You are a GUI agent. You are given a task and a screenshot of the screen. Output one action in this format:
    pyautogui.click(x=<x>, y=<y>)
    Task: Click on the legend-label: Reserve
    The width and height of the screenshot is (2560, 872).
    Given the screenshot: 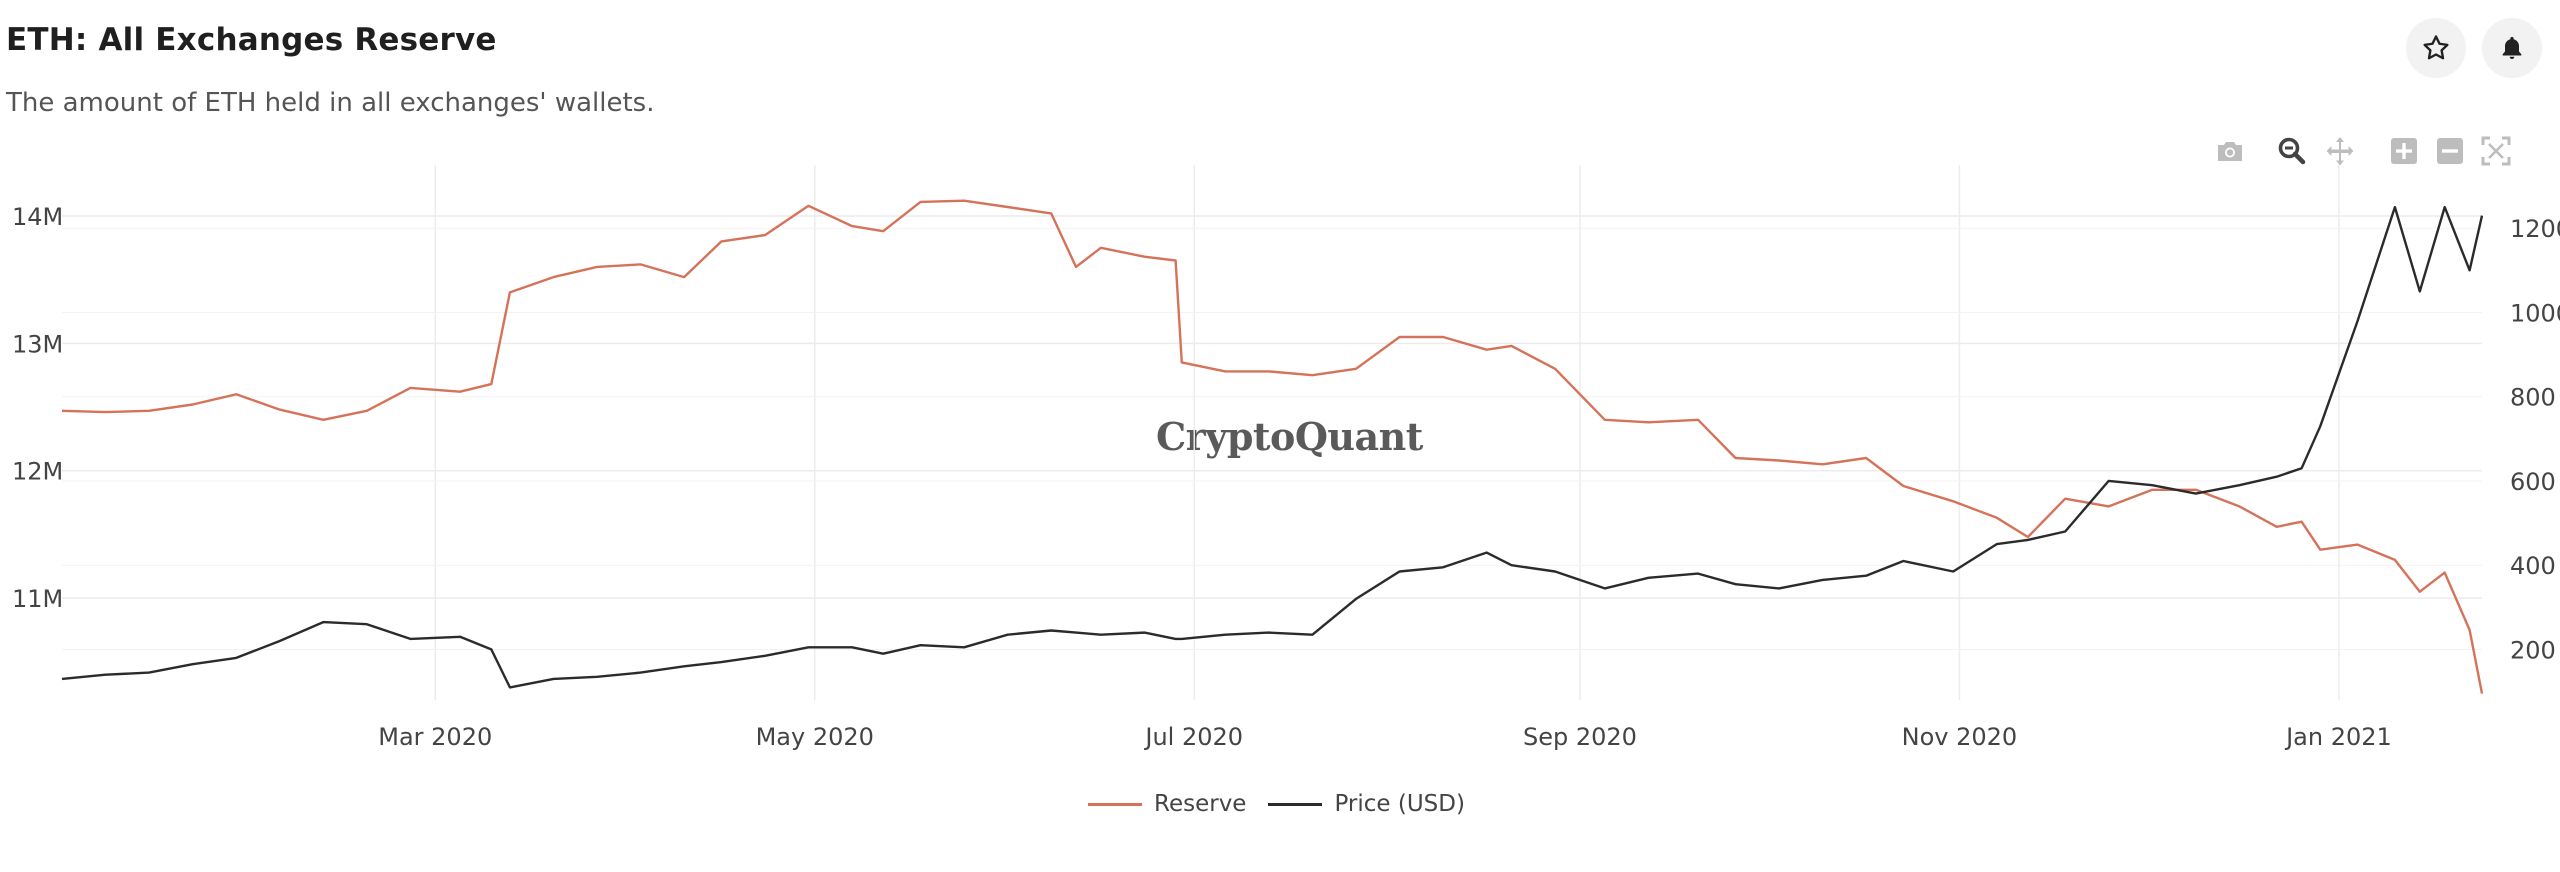 What is the action you would take?
    pyautogui.click(x=1200, y=804)
    